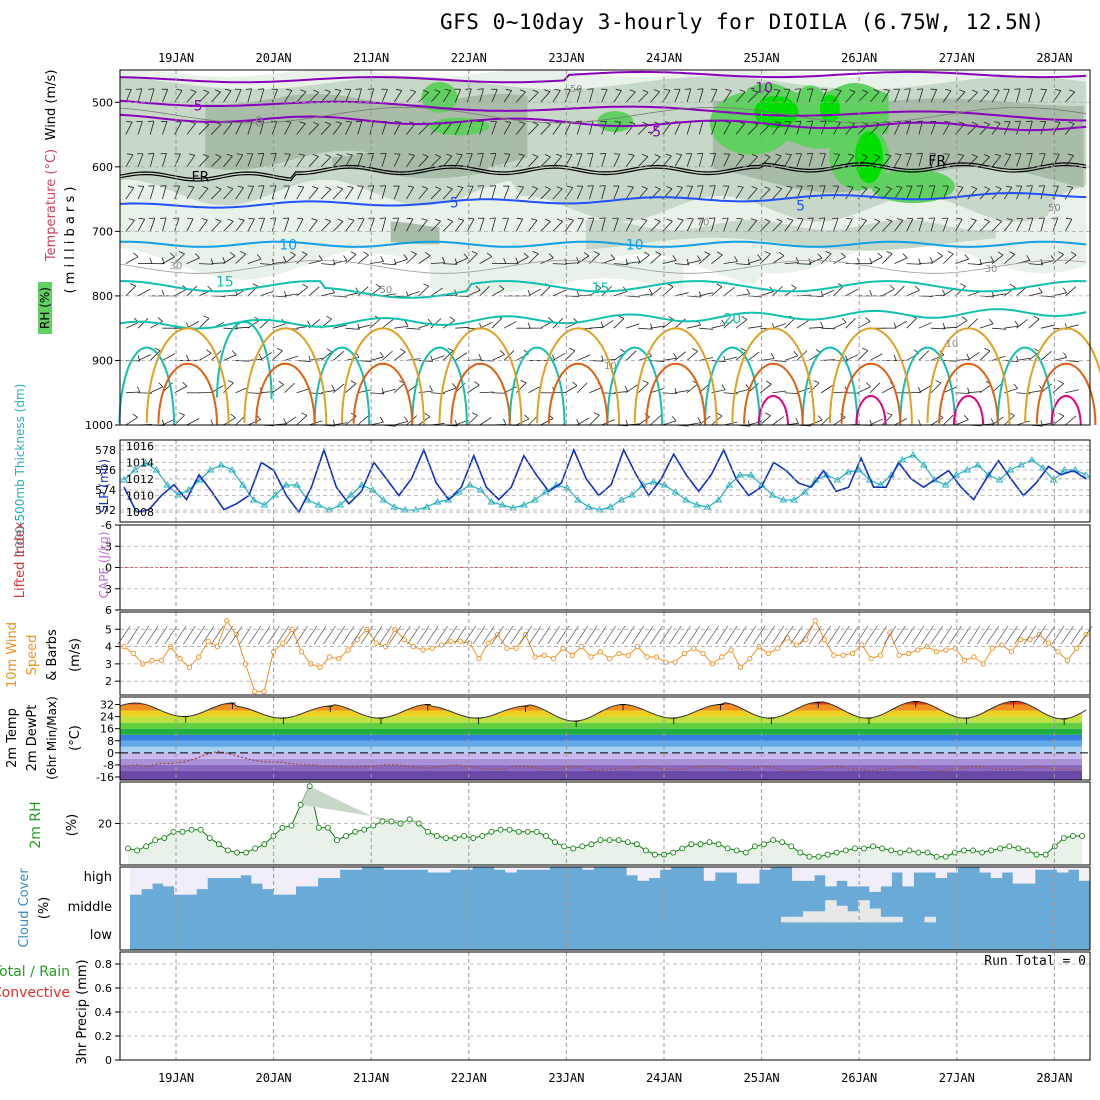  Describe the element at coordinates (72, 825) in the screenshot. I see `ylabel-rh-units: (%)` at that location.